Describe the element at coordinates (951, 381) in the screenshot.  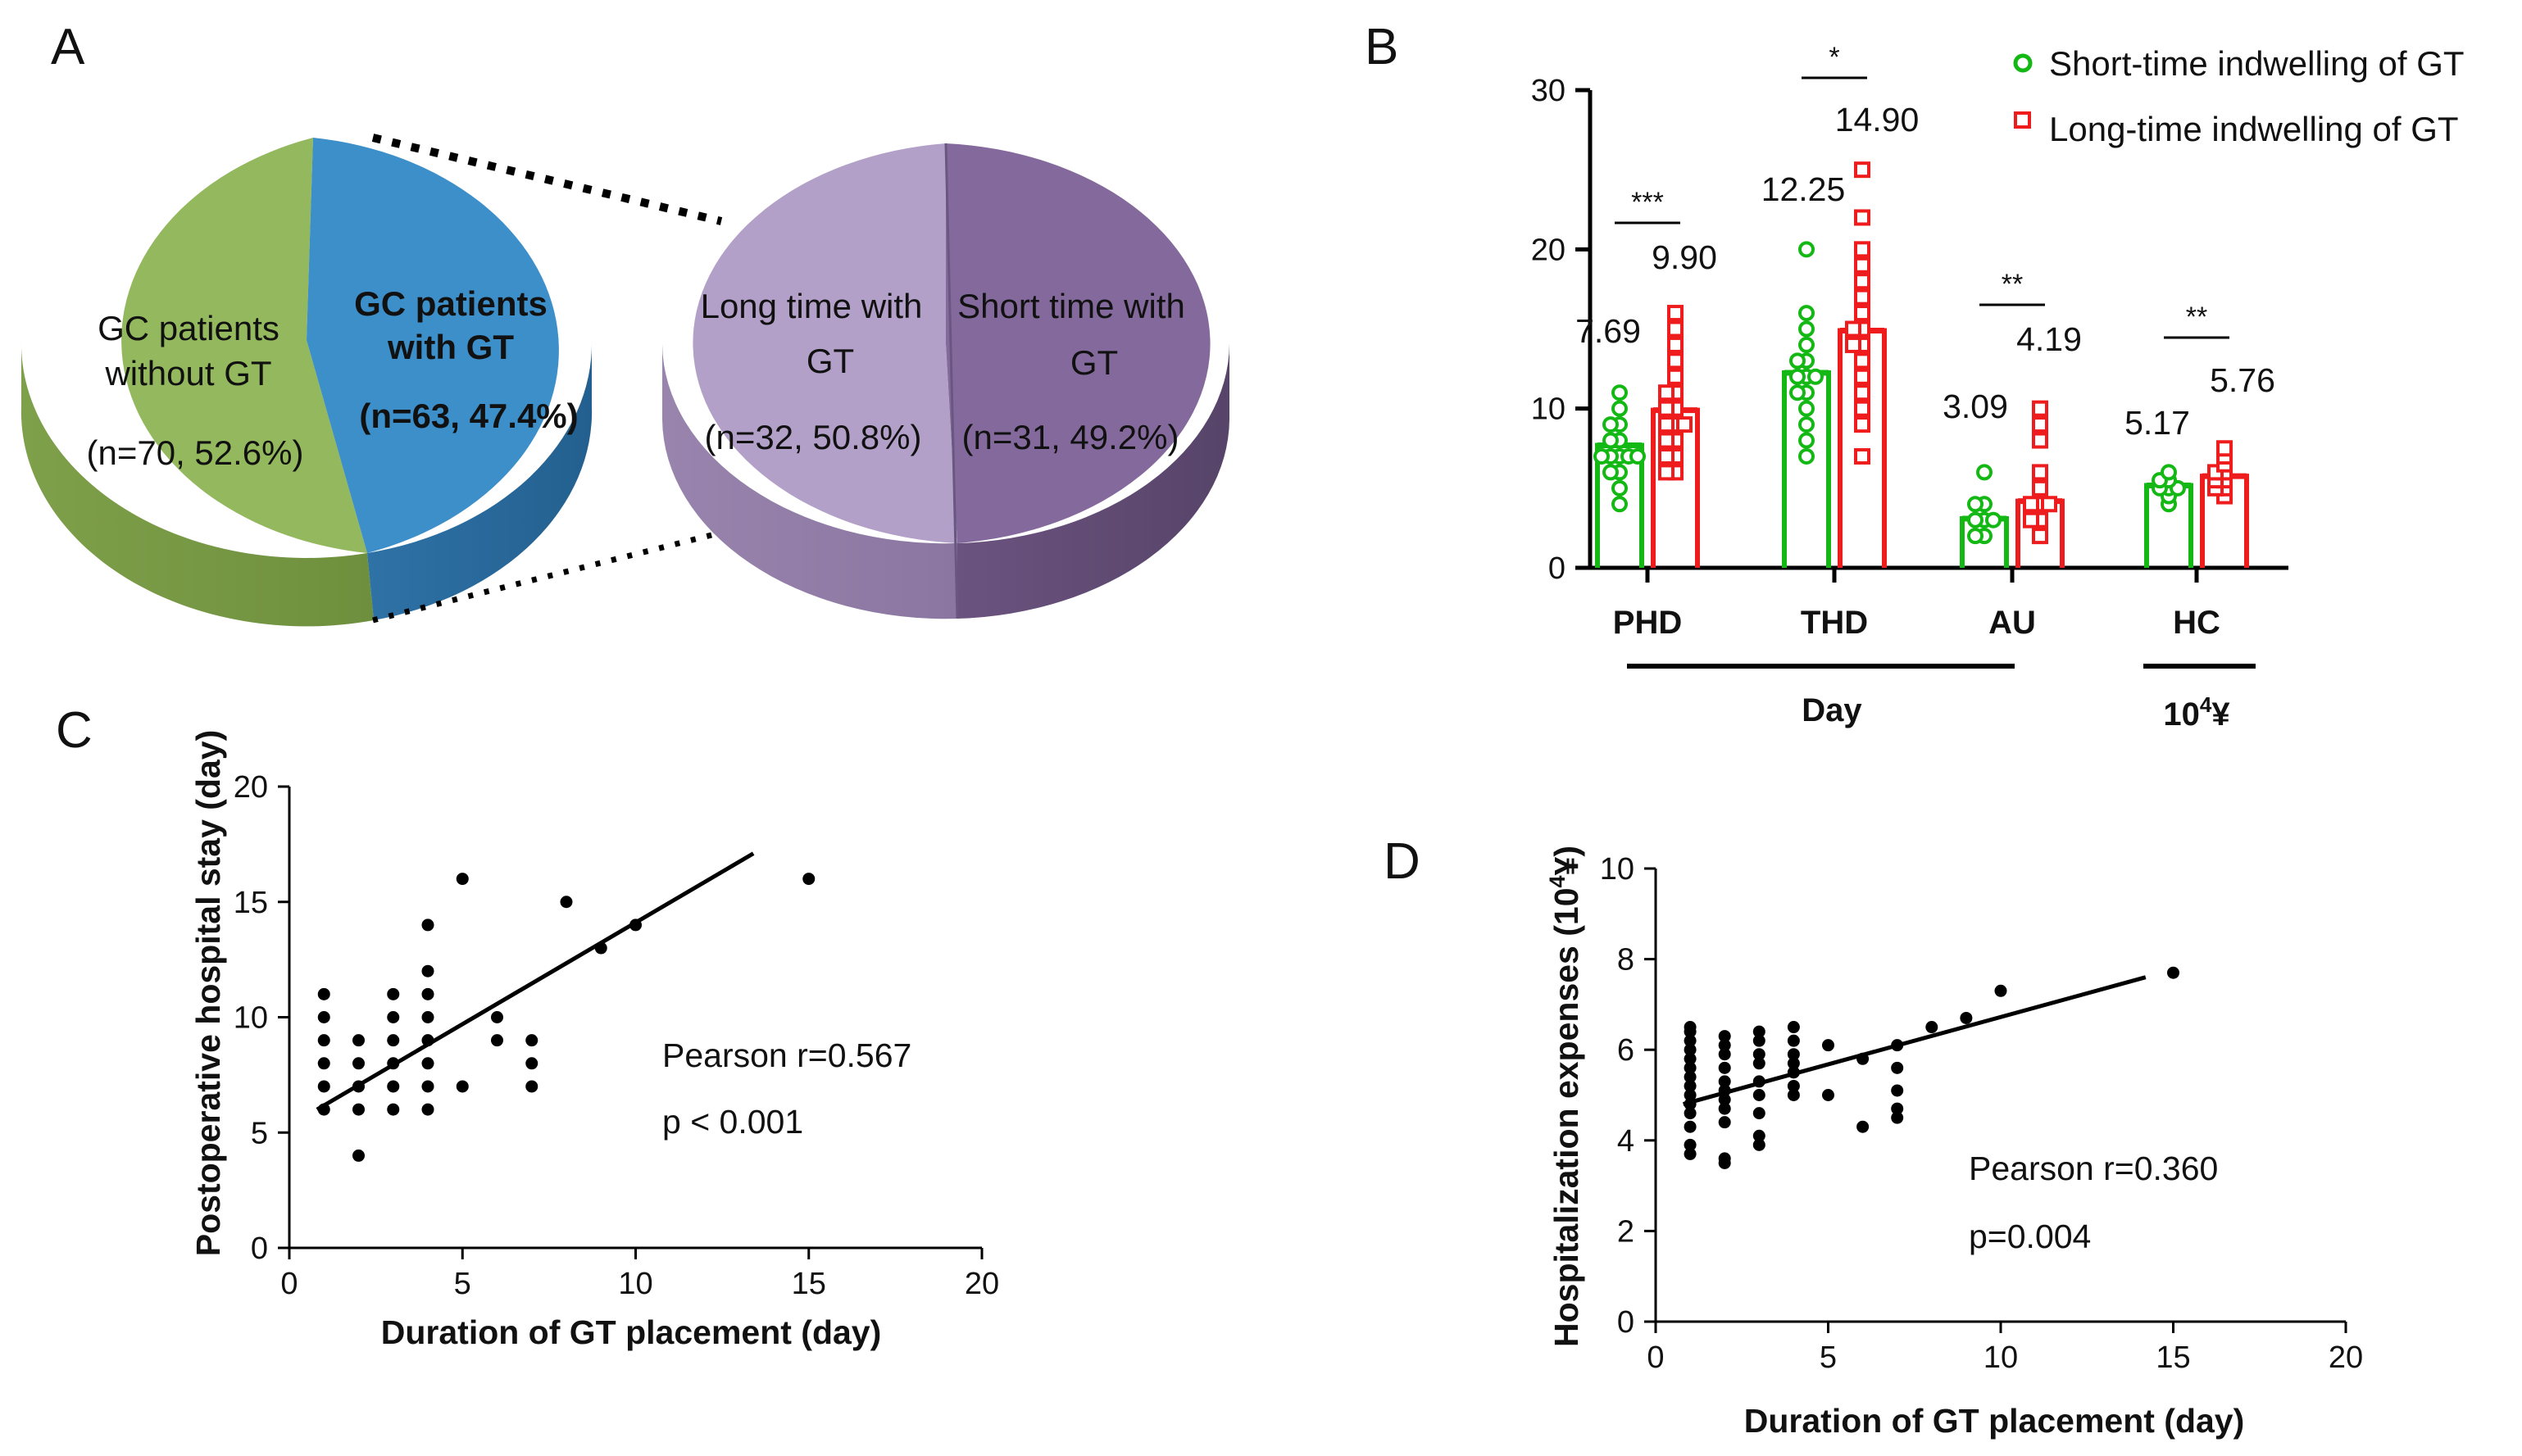
I see `pie-divider` at that location.